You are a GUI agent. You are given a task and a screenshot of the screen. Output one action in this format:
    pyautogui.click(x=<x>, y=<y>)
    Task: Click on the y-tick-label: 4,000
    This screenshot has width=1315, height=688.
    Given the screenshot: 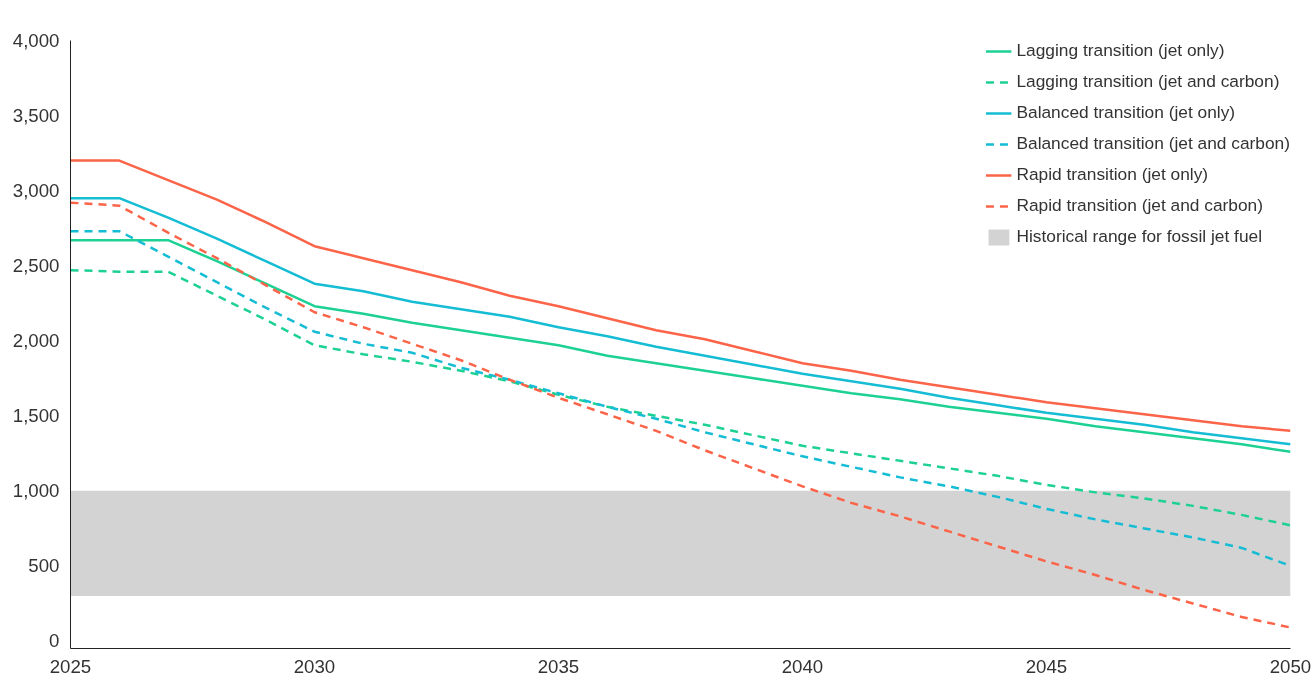 What is the action you would take?
    pyautogui.click(x=36, y=40)
    